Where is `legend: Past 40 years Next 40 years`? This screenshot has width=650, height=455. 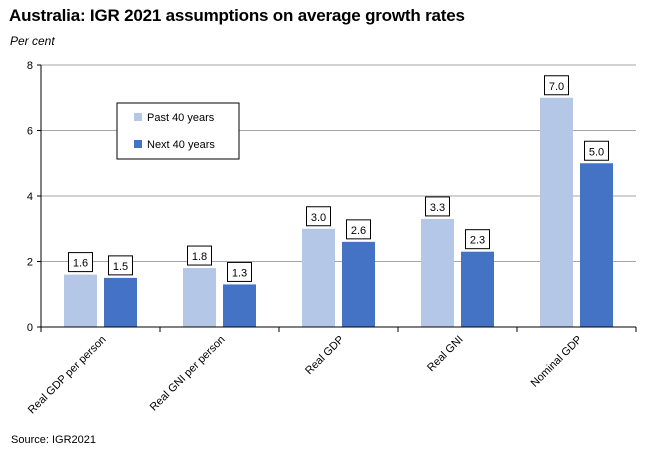
legend: Past 40 years Next 40 years is located at coordinates (178, 131).